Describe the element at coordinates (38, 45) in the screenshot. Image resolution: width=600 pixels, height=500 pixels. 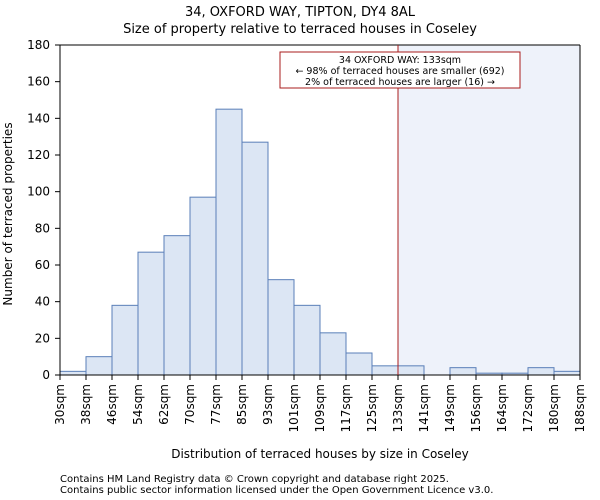
I see `y-tick-label: 180` at that location.